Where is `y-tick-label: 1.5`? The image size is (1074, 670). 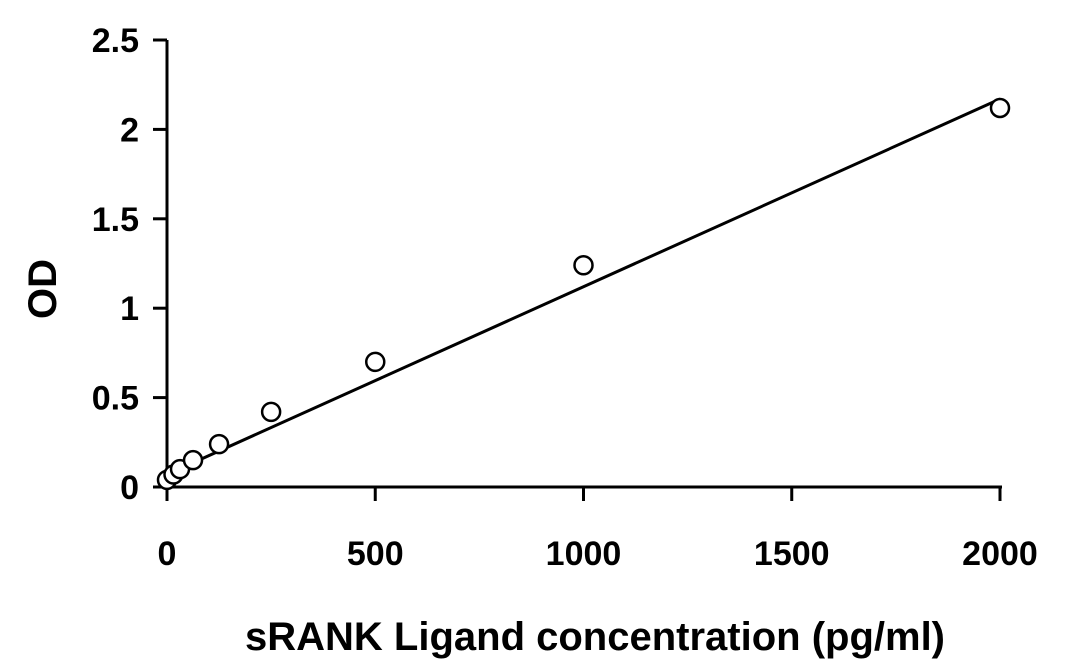 y-tick-label: 1.5 is located at coordinates (115, 220).